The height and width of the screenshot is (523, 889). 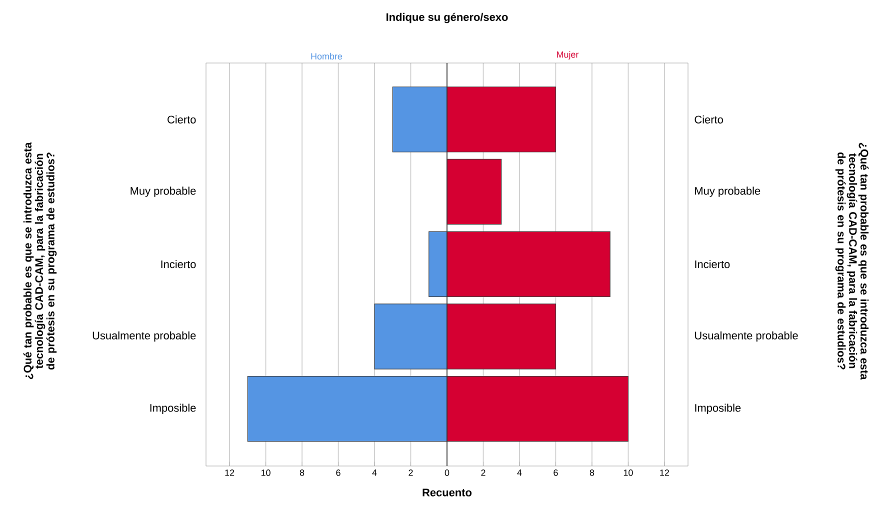 What do you see at coordinates (447, 492) in the screenshot?
I see `x-axis-title: Recuento` at bounding box center [447, 492].